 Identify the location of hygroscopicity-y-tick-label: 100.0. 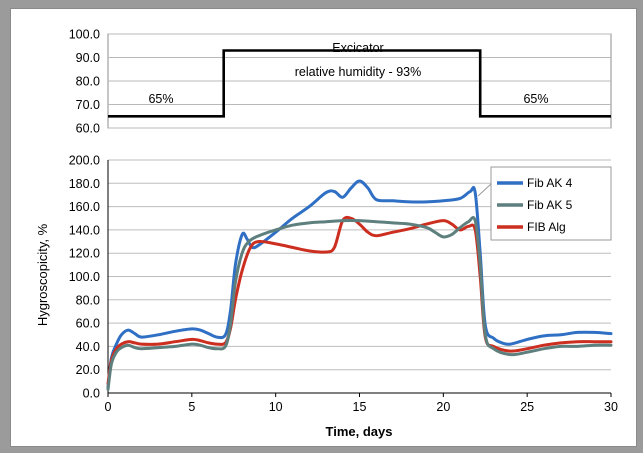
(84, 277).